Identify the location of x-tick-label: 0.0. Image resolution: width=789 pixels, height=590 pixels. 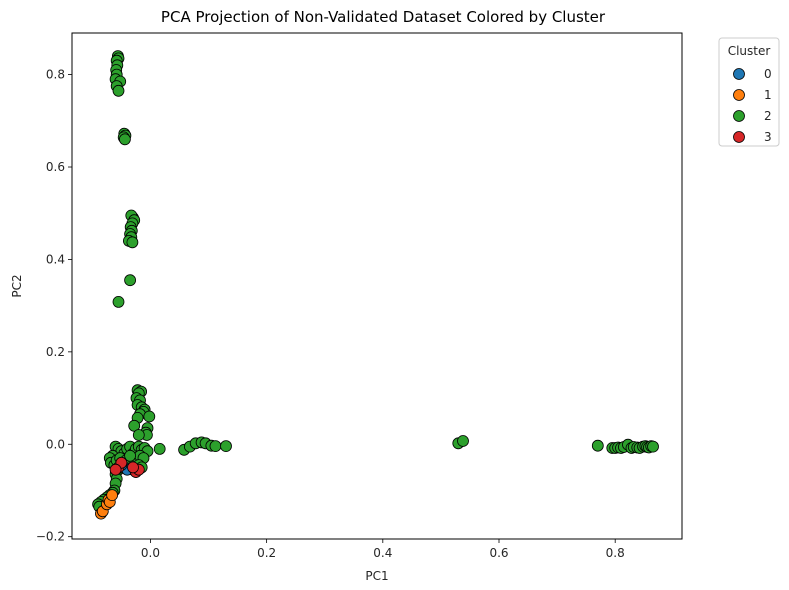
(150, 553).